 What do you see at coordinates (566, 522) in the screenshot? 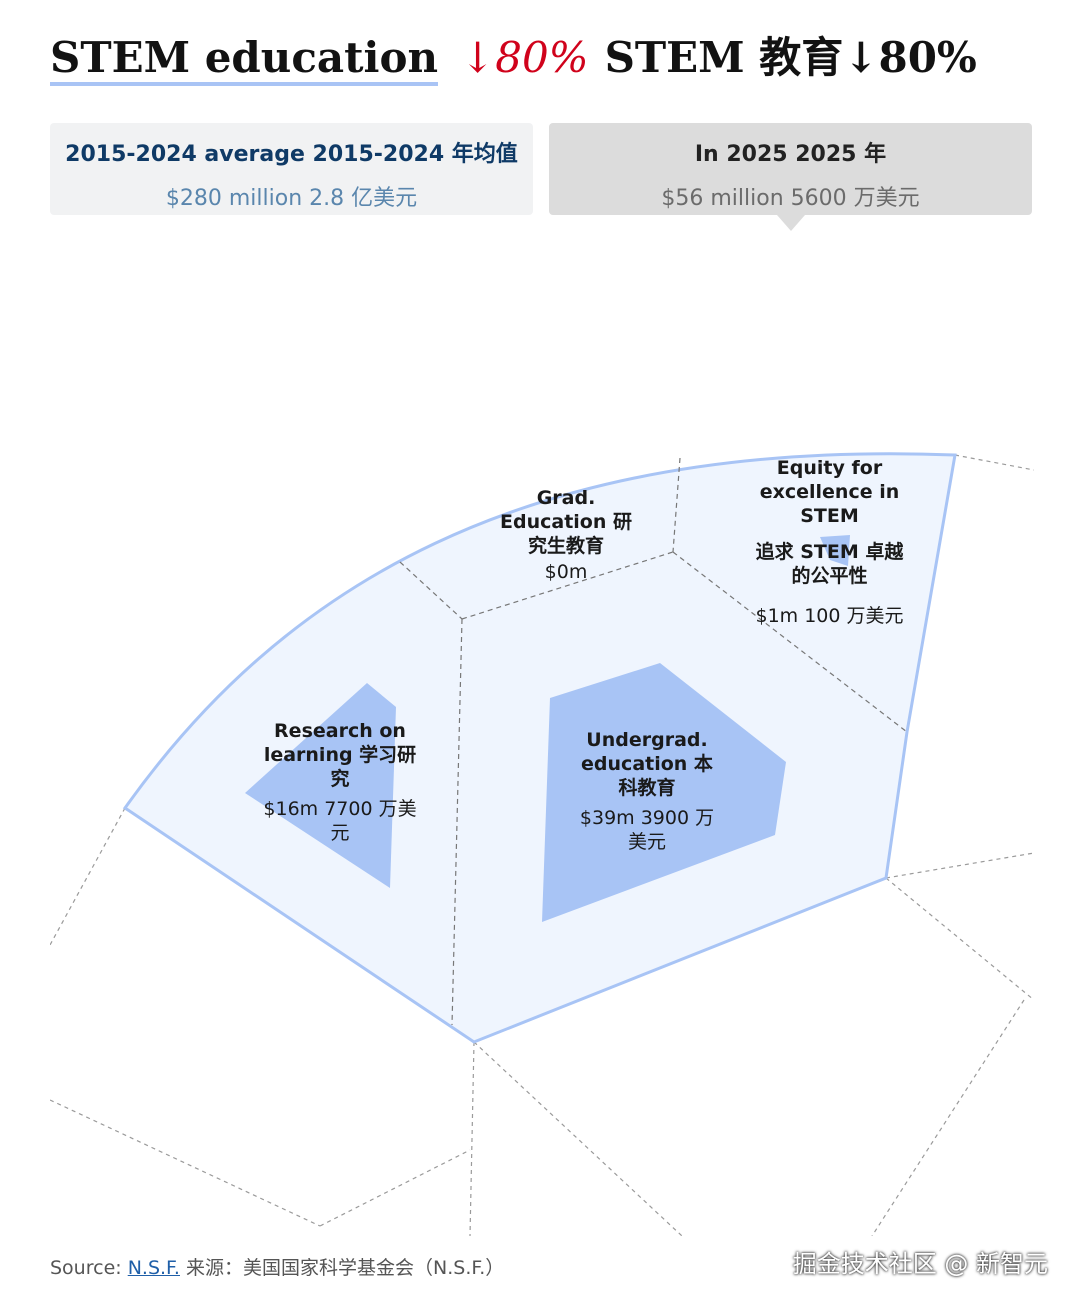
I see `cell-name: Grad. Education 研究生教育` at bounding box center [566, 522].